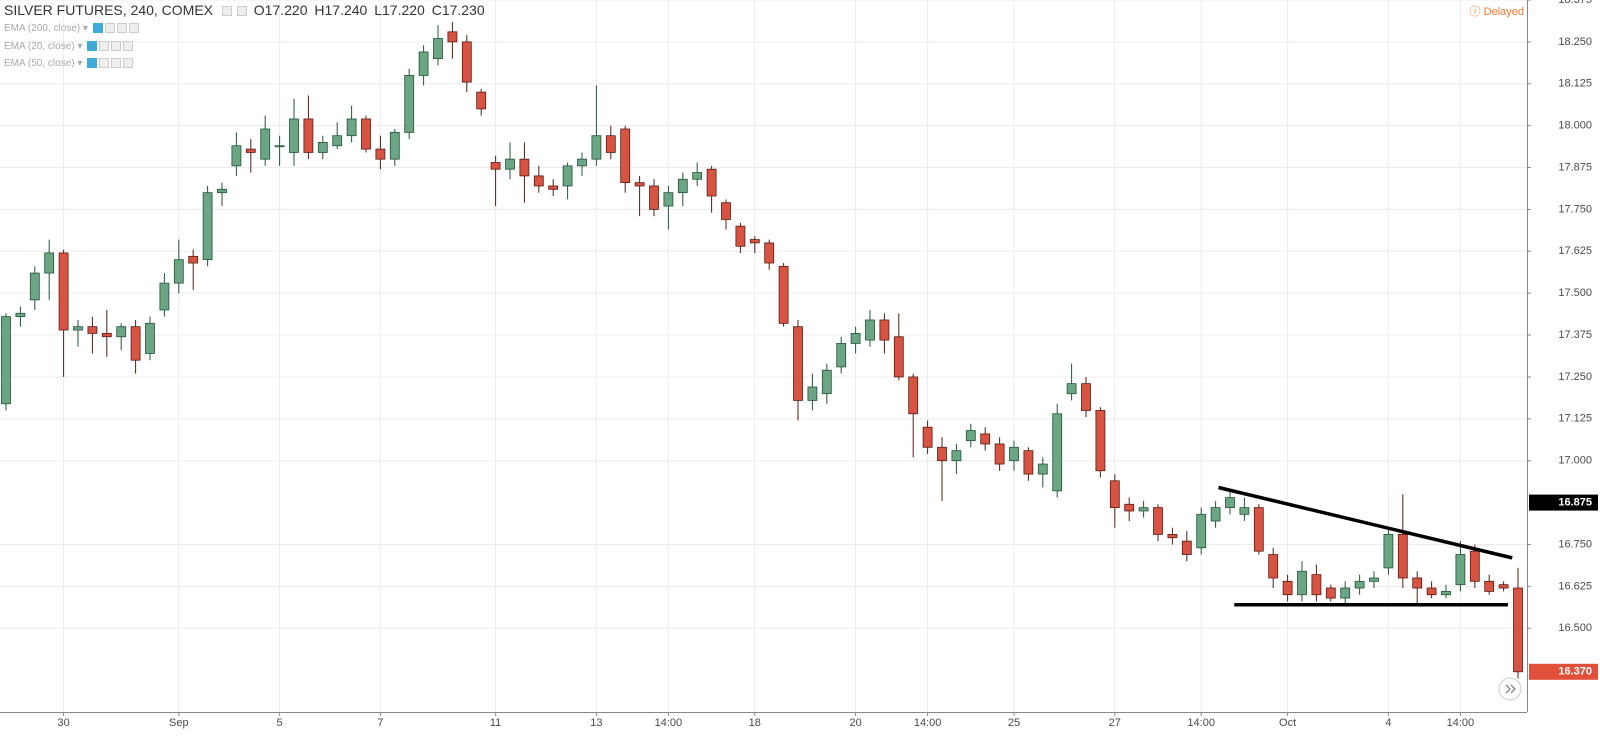 This screenshot has width=1600, height=745. I want to click on y-tick-label: 18.375, so click(1575, 3).